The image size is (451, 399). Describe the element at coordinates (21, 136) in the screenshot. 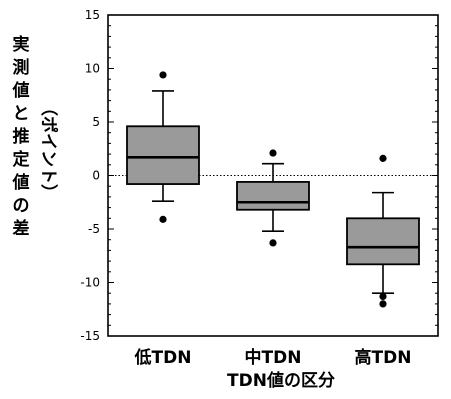

I see `y-axis-title-char: 推` at that location.